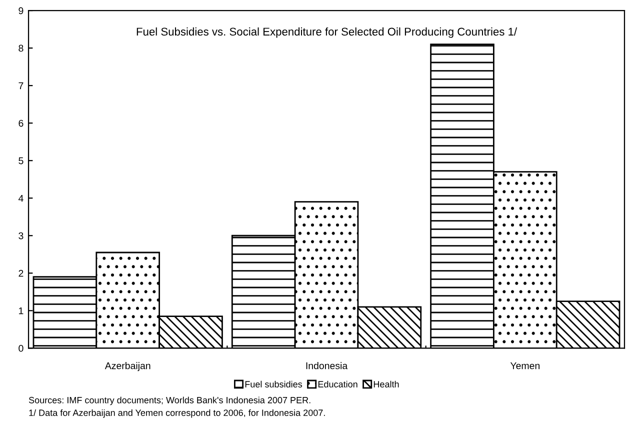  What do you see at coordinates (21, 10) in the screenshot?
I see `y-tick-label: 9` at bounding box center [21, 10].